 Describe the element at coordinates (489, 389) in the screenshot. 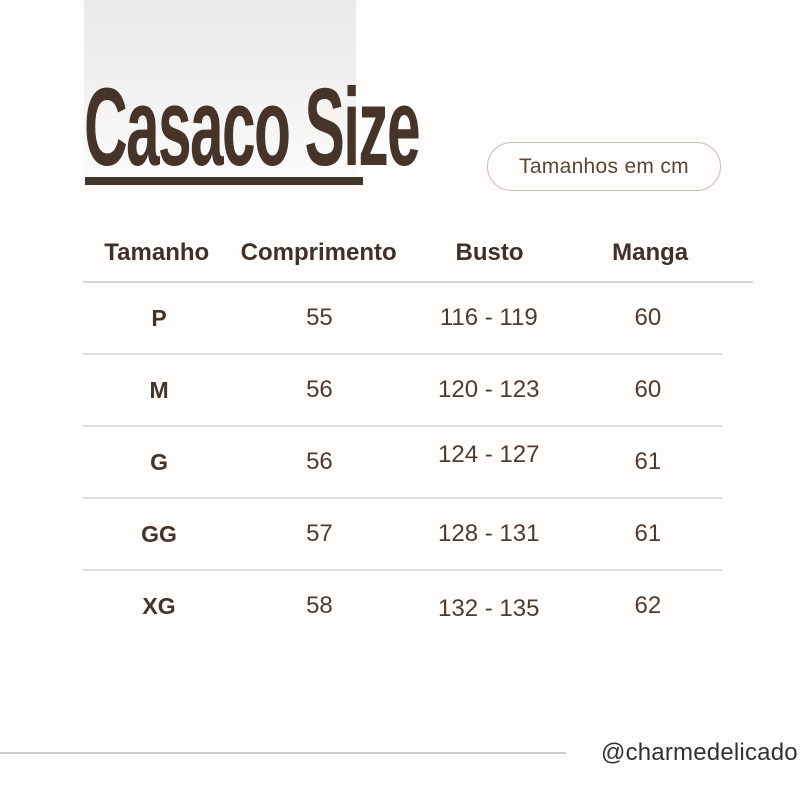

I see `busto-value: 120 - 123` at that location.